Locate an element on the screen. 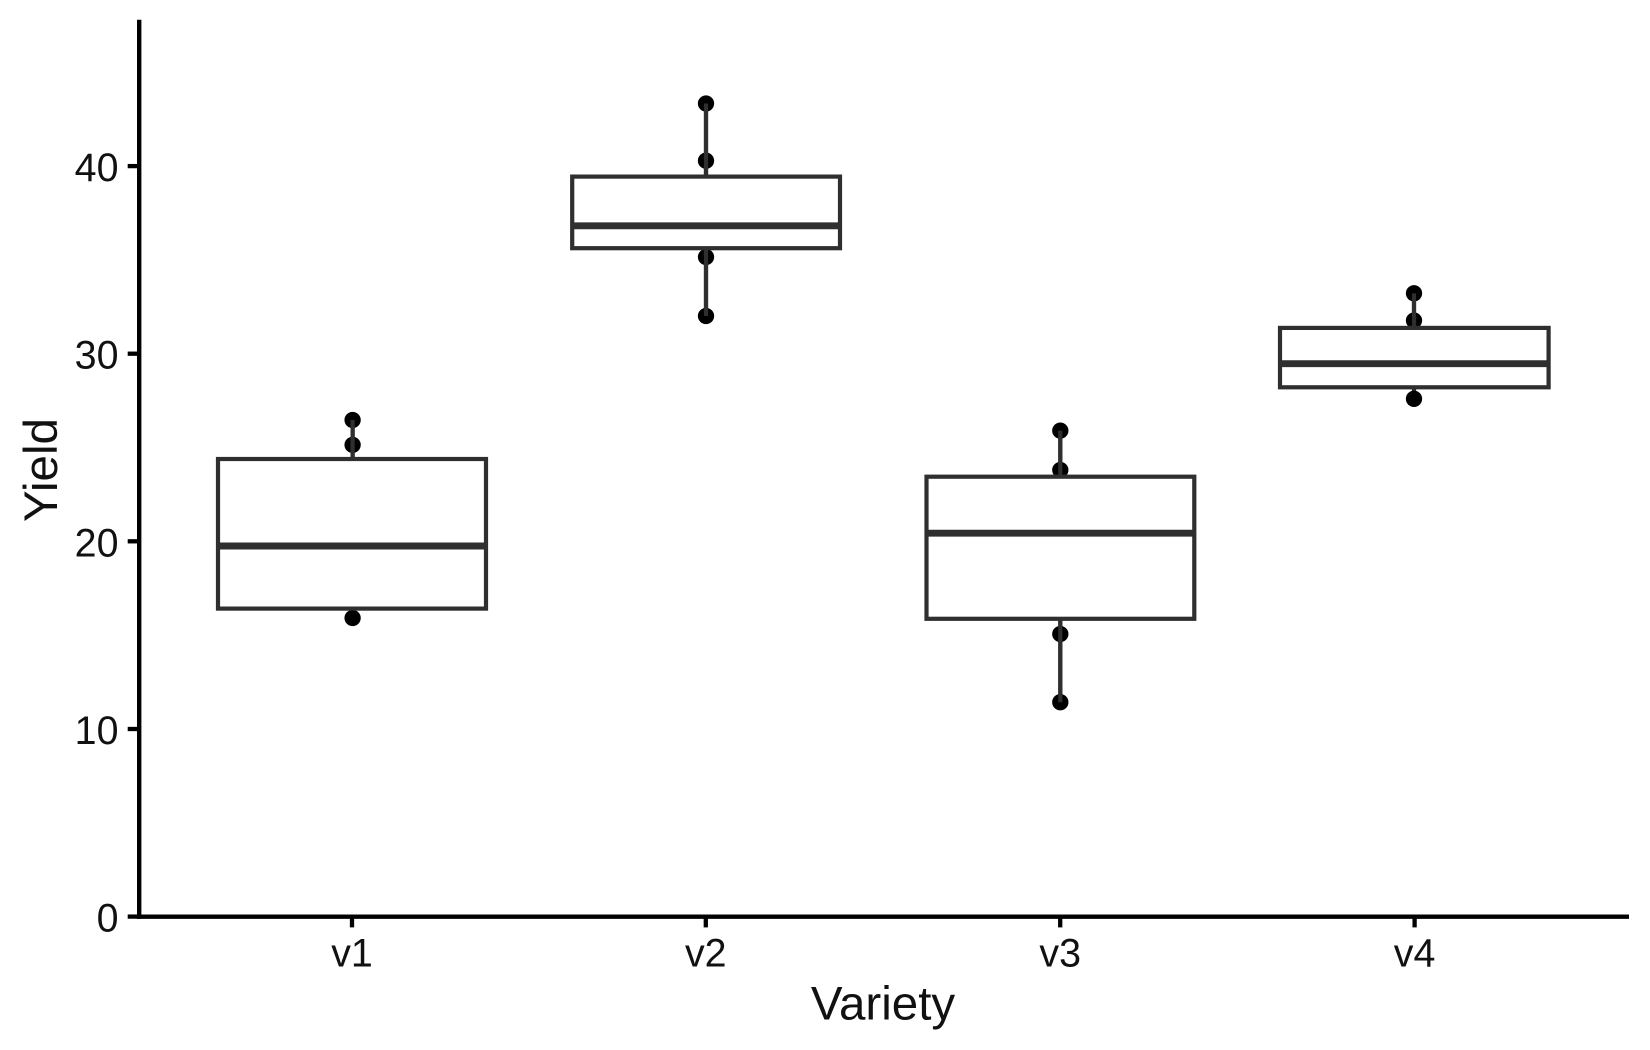  svg-text: 0 is located at coordinates (108, 919).